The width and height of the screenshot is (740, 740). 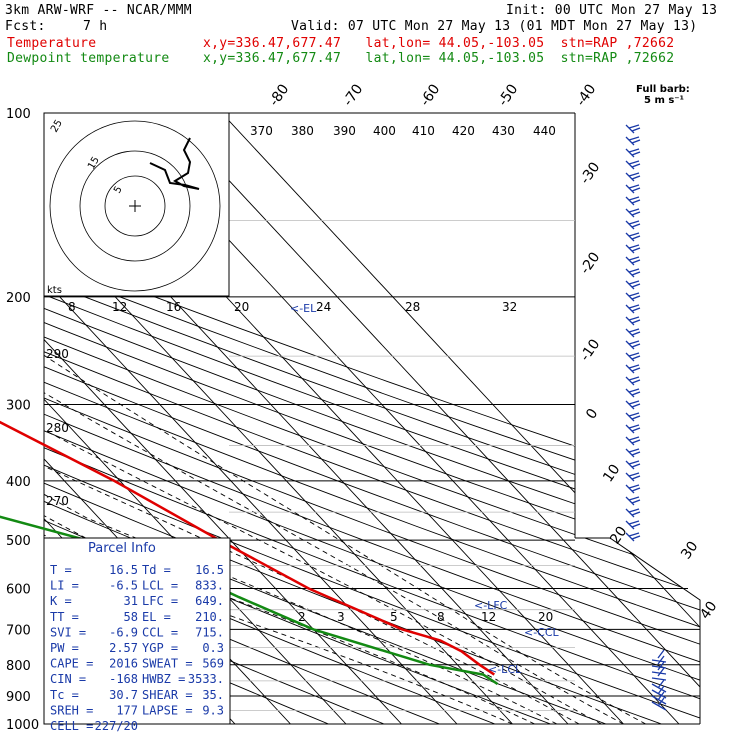 What do you see at coordinates (412, 307) in the screenshot?
I see `hodo-speed-label: 28` at bounding box center [412, 307].